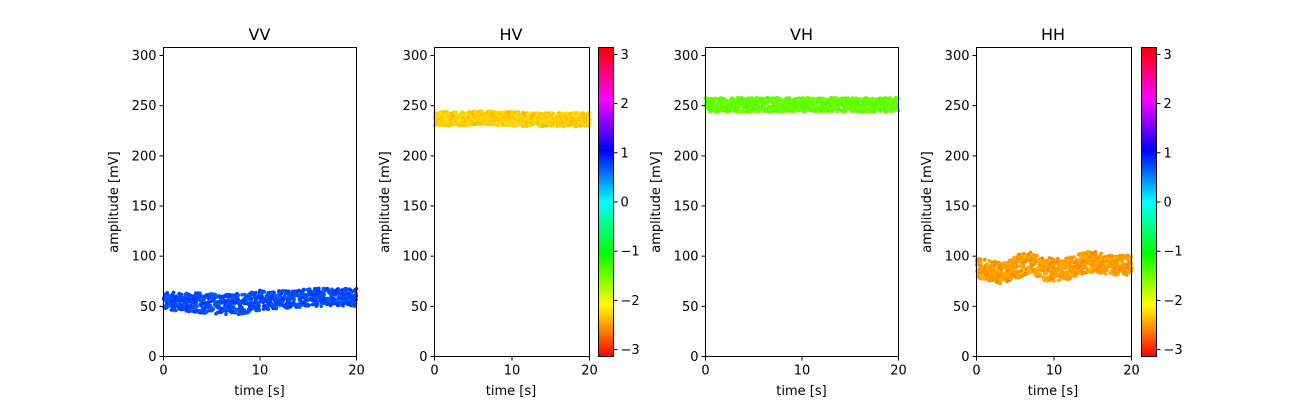 This screenshot has width=1300, height=400. Describe the element at coordinates (630, 301) in the screenshot. I see `colorbar-tick-label: −2` at that location.